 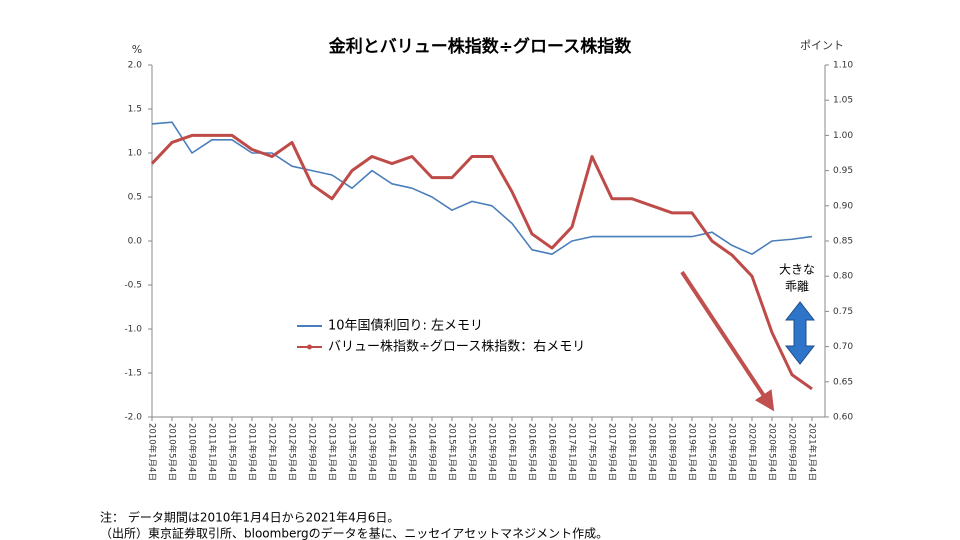 I want to click on y2-tick-label: 0.65, so click(x=843, y=382).